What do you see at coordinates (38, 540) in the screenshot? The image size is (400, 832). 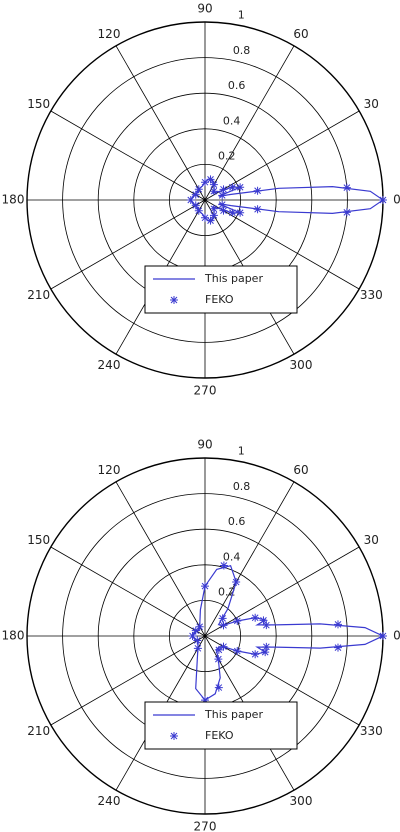 I see `angle-label: 150` at bounding box center [38, 540].